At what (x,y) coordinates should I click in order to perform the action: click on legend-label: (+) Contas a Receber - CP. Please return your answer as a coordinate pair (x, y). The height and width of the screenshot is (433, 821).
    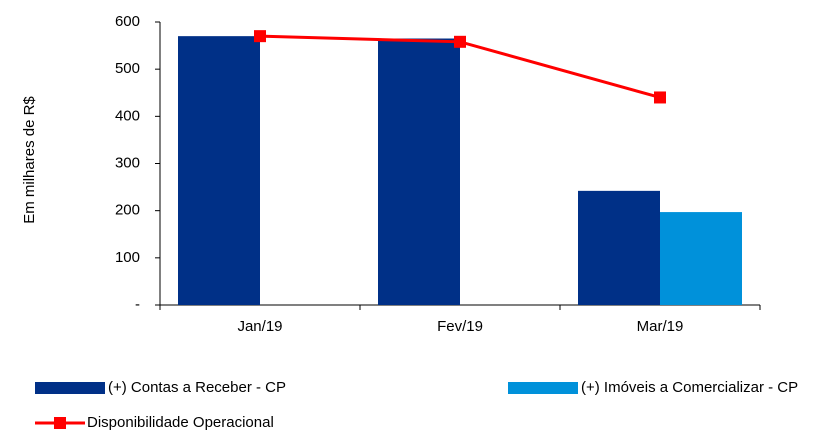
    Looking at the image, I should click on (197, 387).